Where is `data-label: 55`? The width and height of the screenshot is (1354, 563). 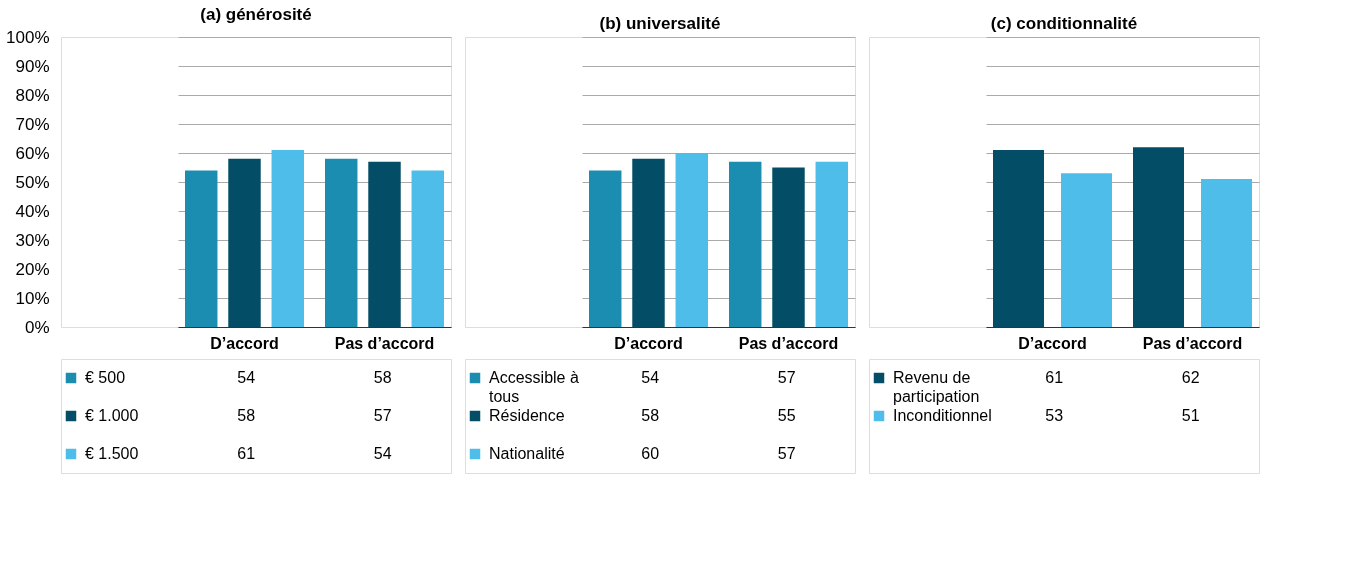 data-label: 55 is located at coordinates (786, 415).